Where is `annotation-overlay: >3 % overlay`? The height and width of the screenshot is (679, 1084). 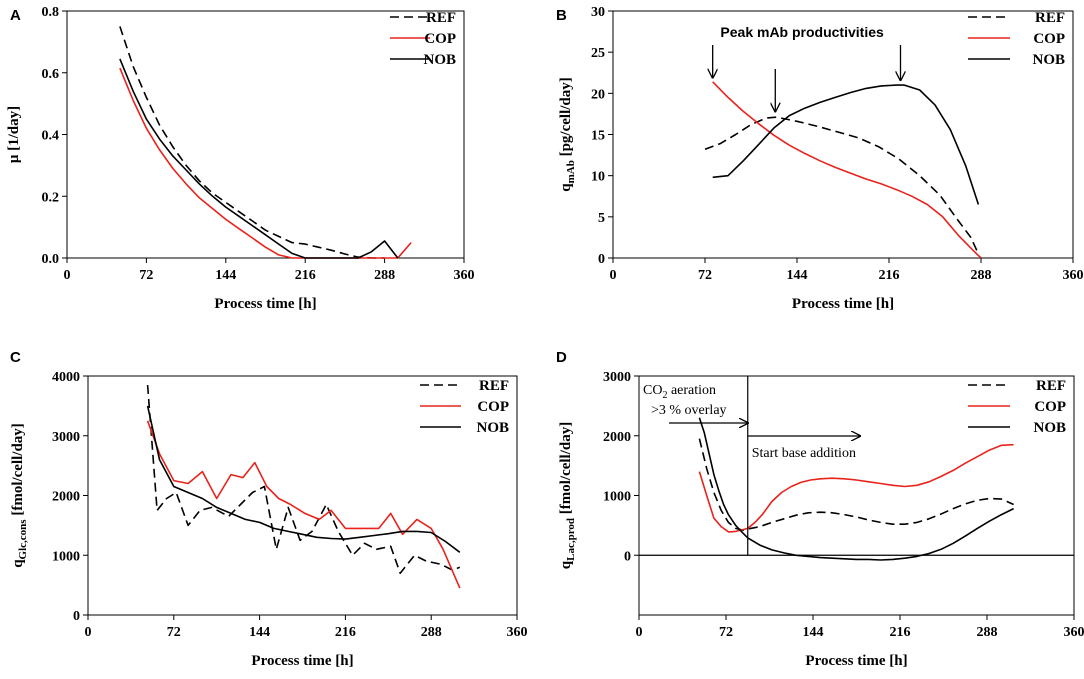 annotation-overlay: >3 % overlay is located at coordinates (689, 410).